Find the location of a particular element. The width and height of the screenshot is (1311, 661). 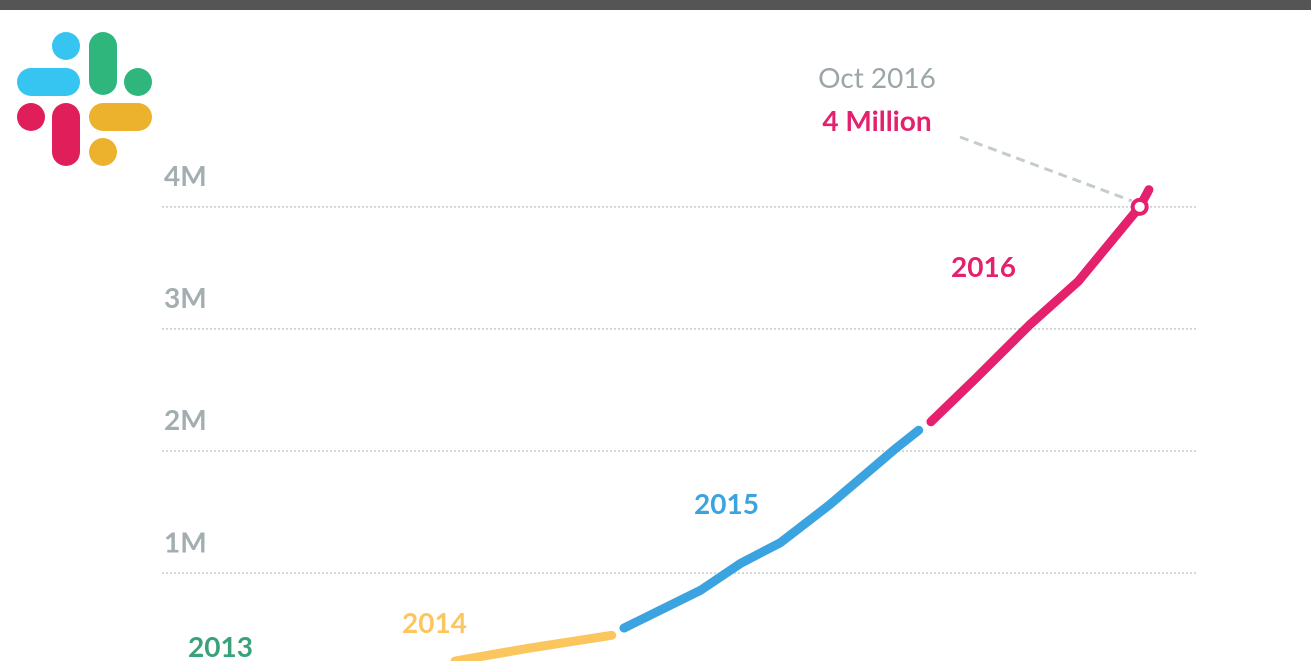

annotation-title: Oct 2016 is located at coordinates (877, 77).